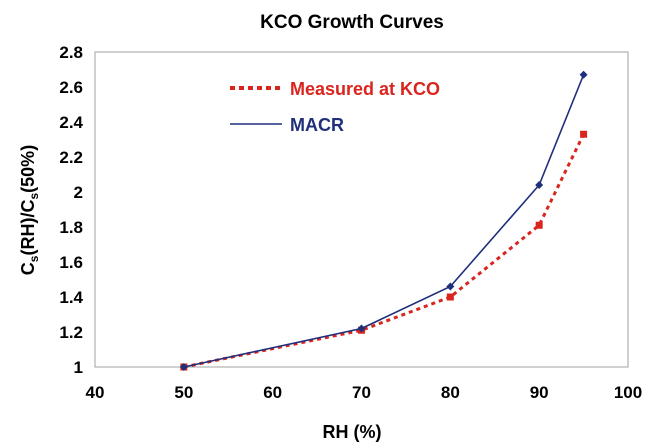 The height and width of the screenshot is (446, 646). Describe the element at coordinates (183, 392) in the screenshot. I see `x-tick-label: 50` at that location.